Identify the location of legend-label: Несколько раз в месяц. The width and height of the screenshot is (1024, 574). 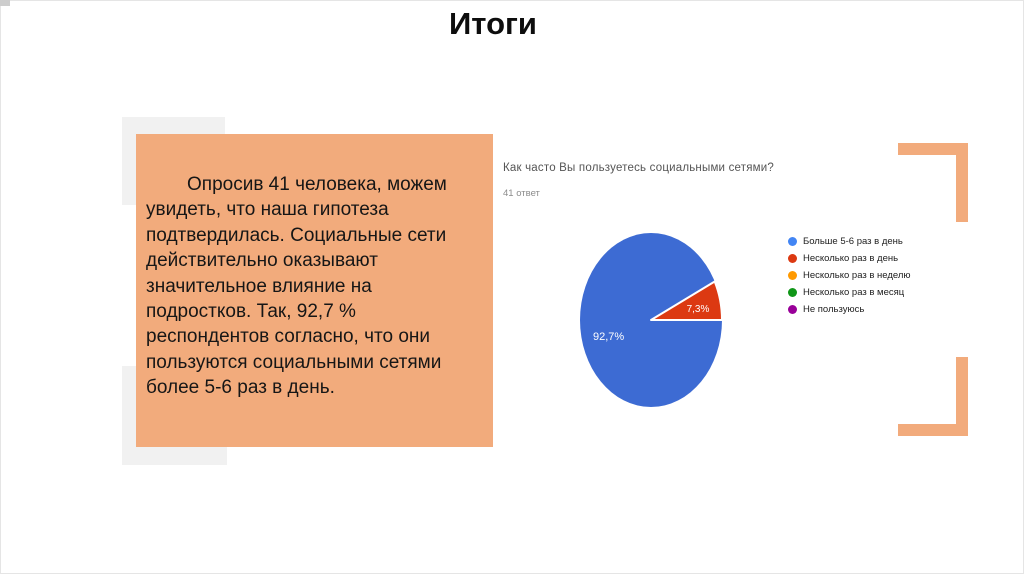
(854, 292).